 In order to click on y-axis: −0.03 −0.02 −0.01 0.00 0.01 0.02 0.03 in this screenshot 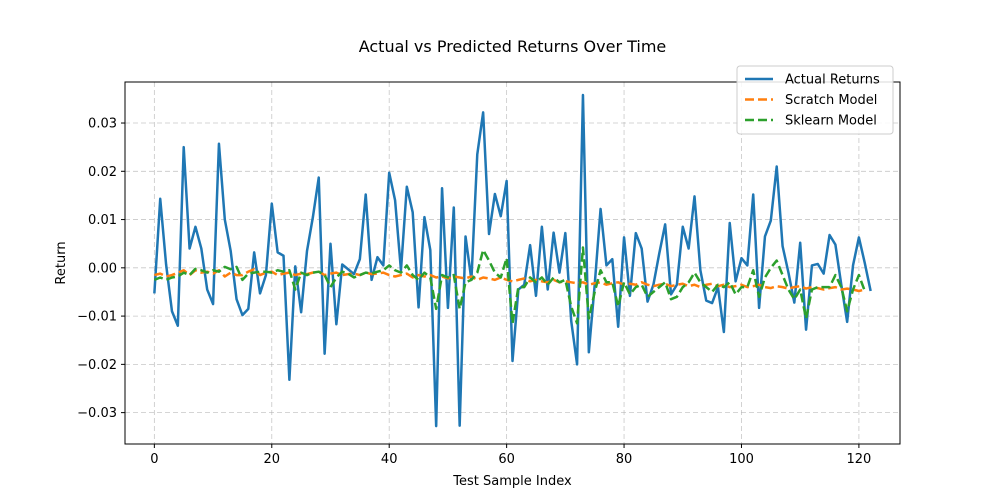, I will do `click(101, 269)`.